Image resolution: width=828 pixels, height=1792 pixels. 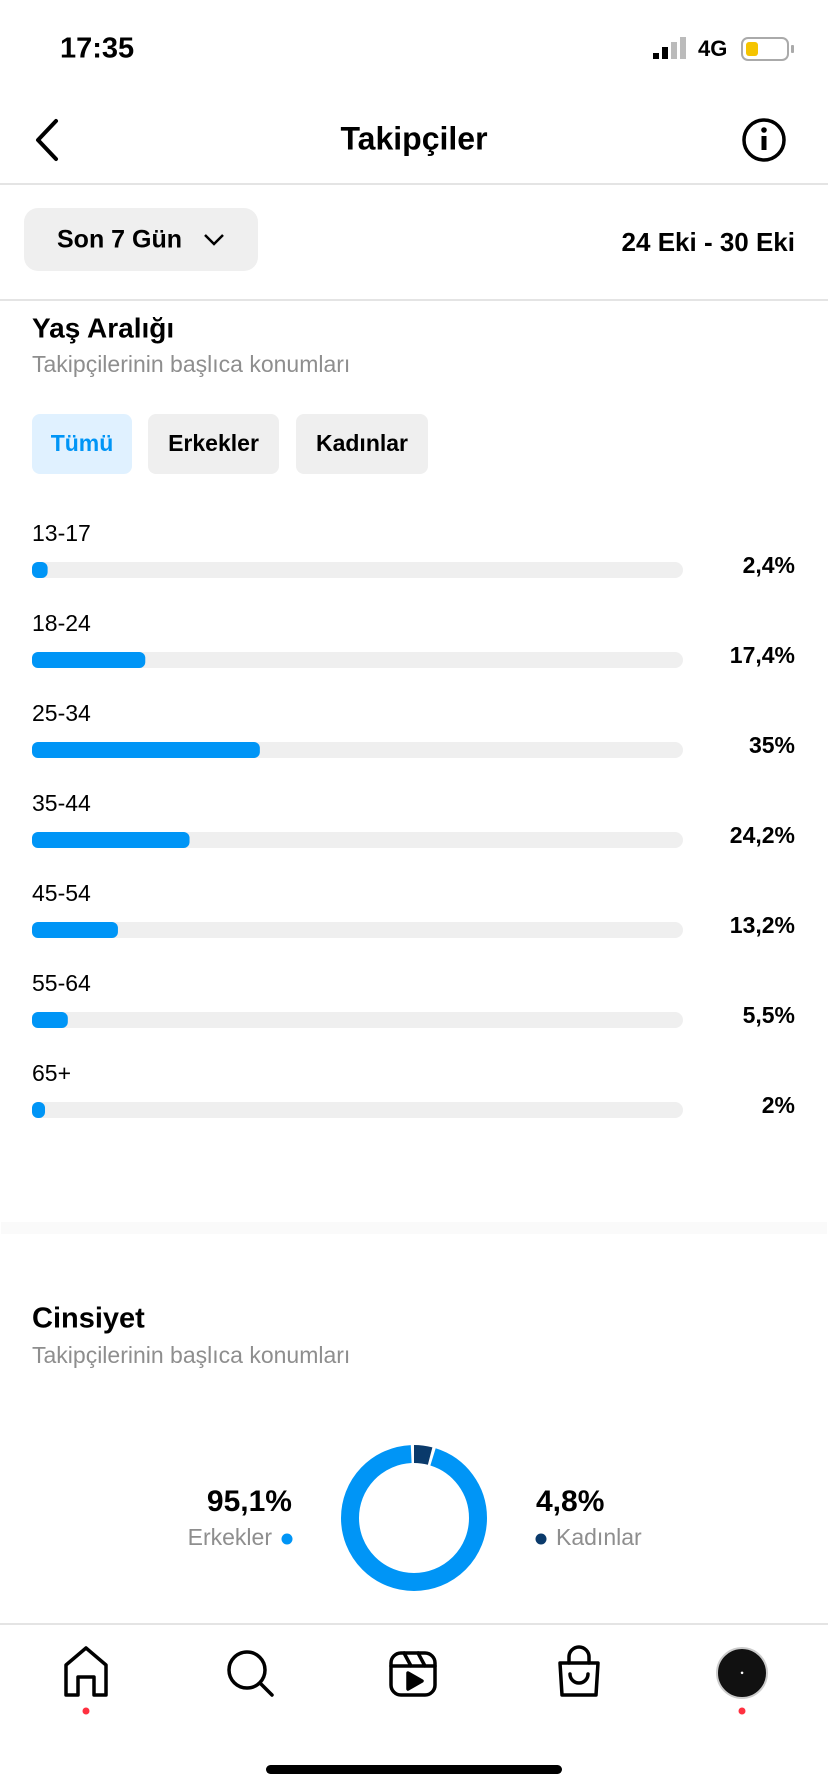 What do you see at coordinates (778, 1105) in the screenshot?
I see `value-label: 2%` at bounding box center [778, 1105].